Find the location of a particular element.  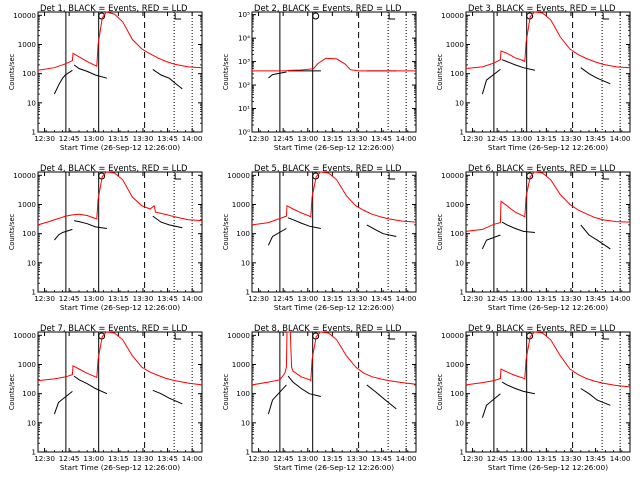

y-tick-label: 10⁵ is located at coordinates (244, 14).